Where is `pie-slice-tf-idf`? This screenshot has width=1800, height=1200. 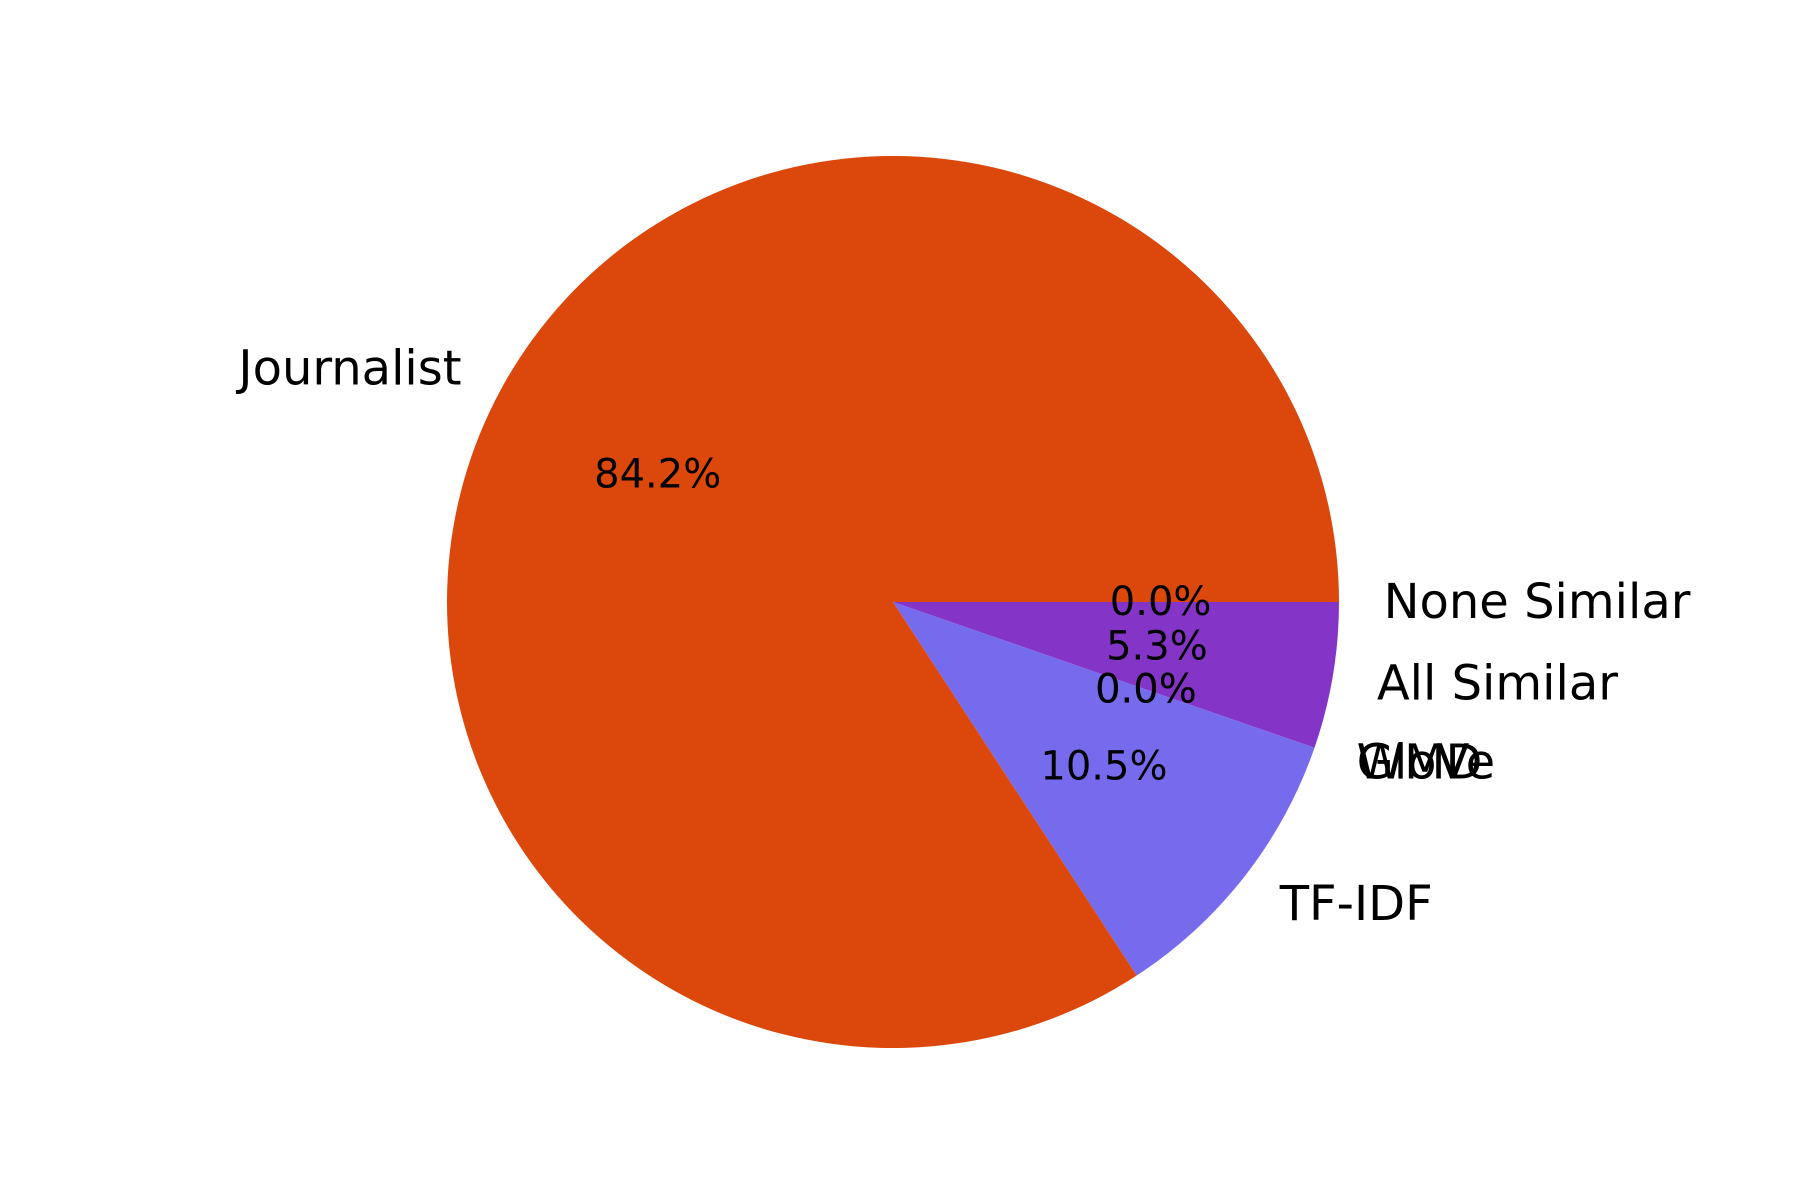 pie-slice-tf-idf is located at coordinates (1104, 789).